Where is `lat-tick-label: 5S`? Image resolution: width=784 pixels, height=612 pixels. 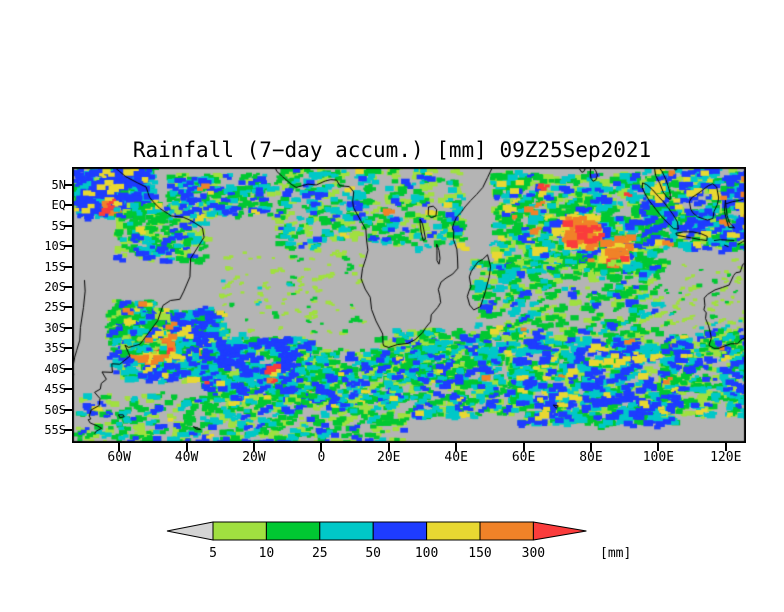
lat-tick-label: 5S is located at coordinates (58, 225).